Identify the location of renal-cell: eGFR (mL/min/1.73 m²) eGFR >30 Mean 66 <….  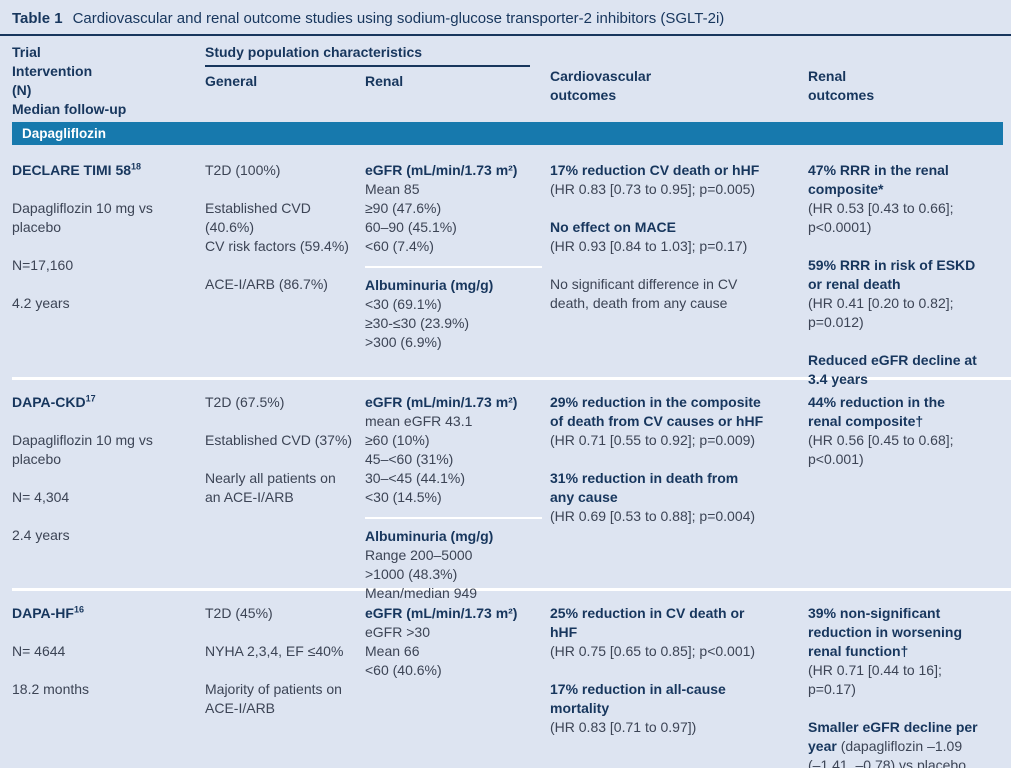
(457, 686).